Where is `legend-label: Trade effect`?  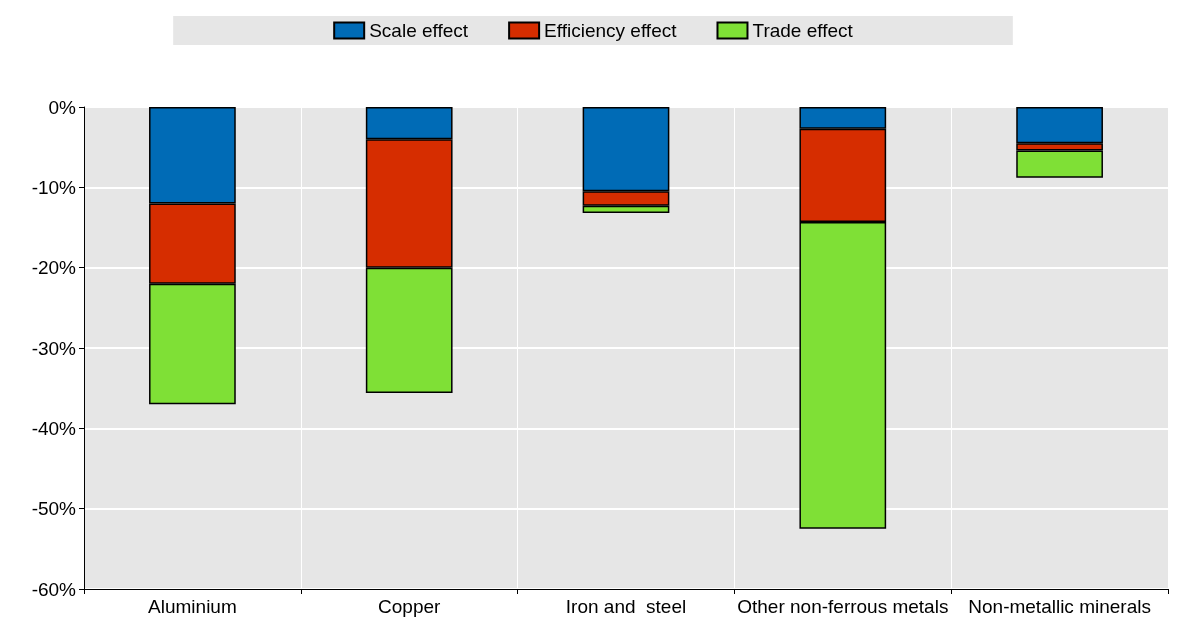
legend-label: Trade effect is located at coordinates (803, 30).